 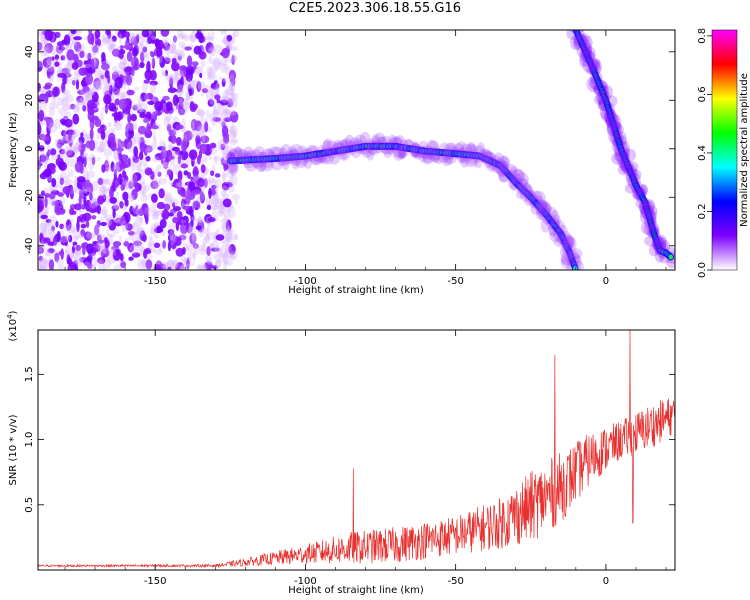 I want to click on y-tick-label: 1.5, so click(x=29, y=374).